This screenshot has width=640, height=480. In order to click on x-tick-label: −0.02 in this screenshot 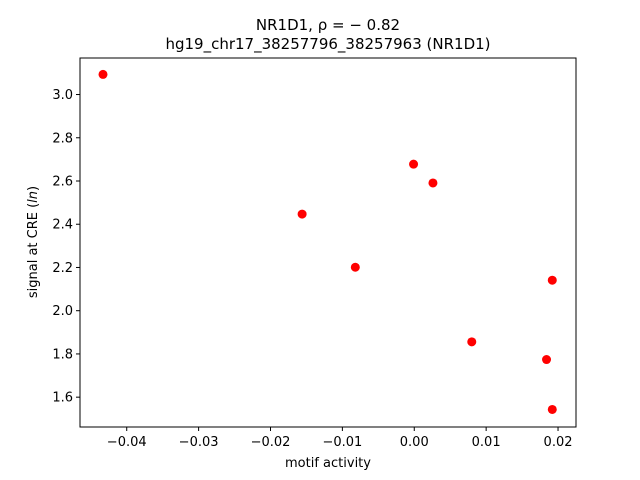, I will do `click(271, 442)`.